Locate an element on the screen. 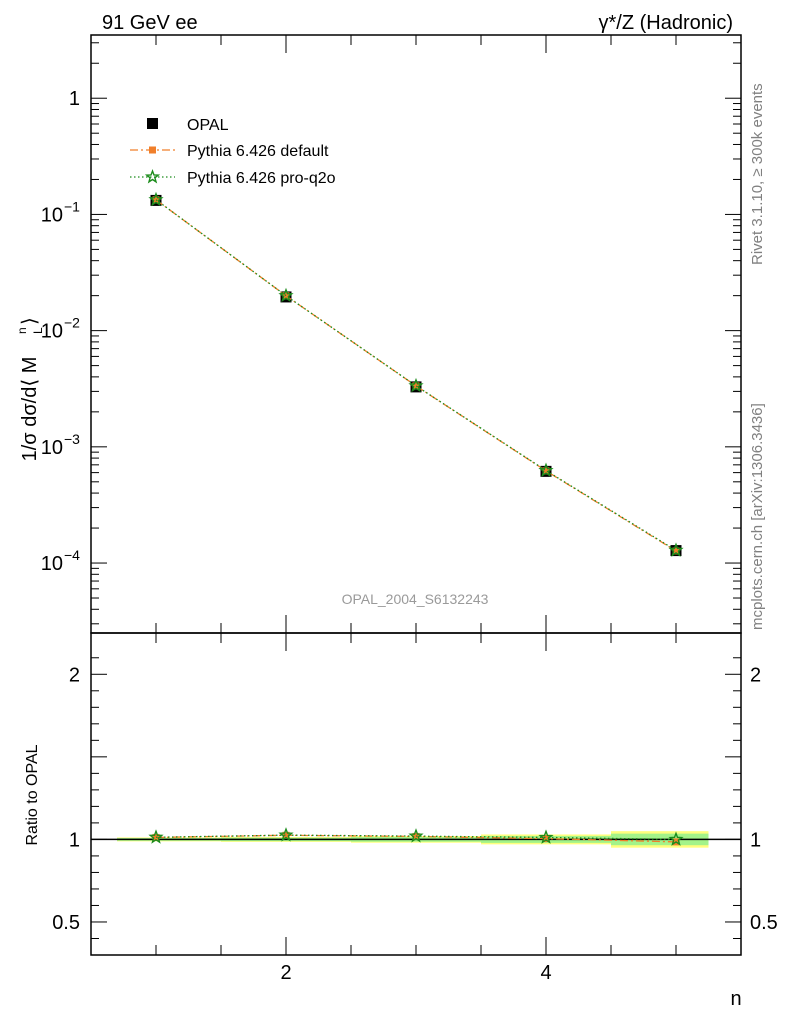 This screenshot has width=786, height=1024. ratio-y-tick-label-right: 0.5 is located at coordinates (764, 923).